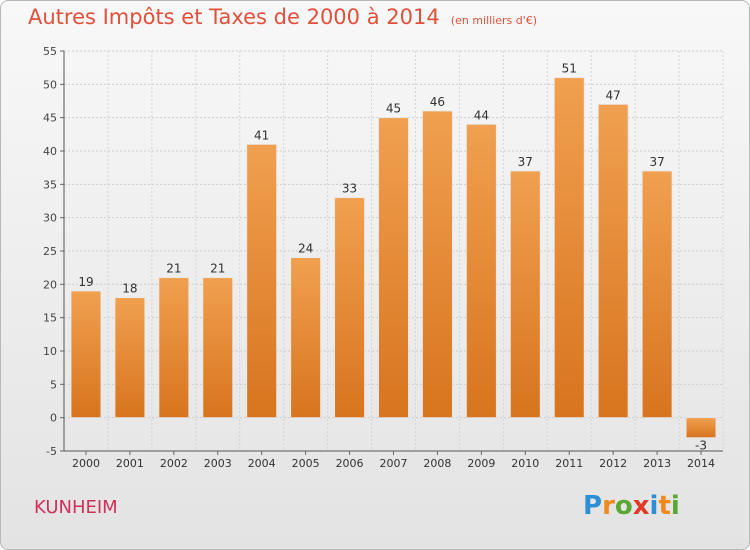  Describe the element at coordinates (50, 151) in the screenshot. I see `y-tick-label: 40` at that location.